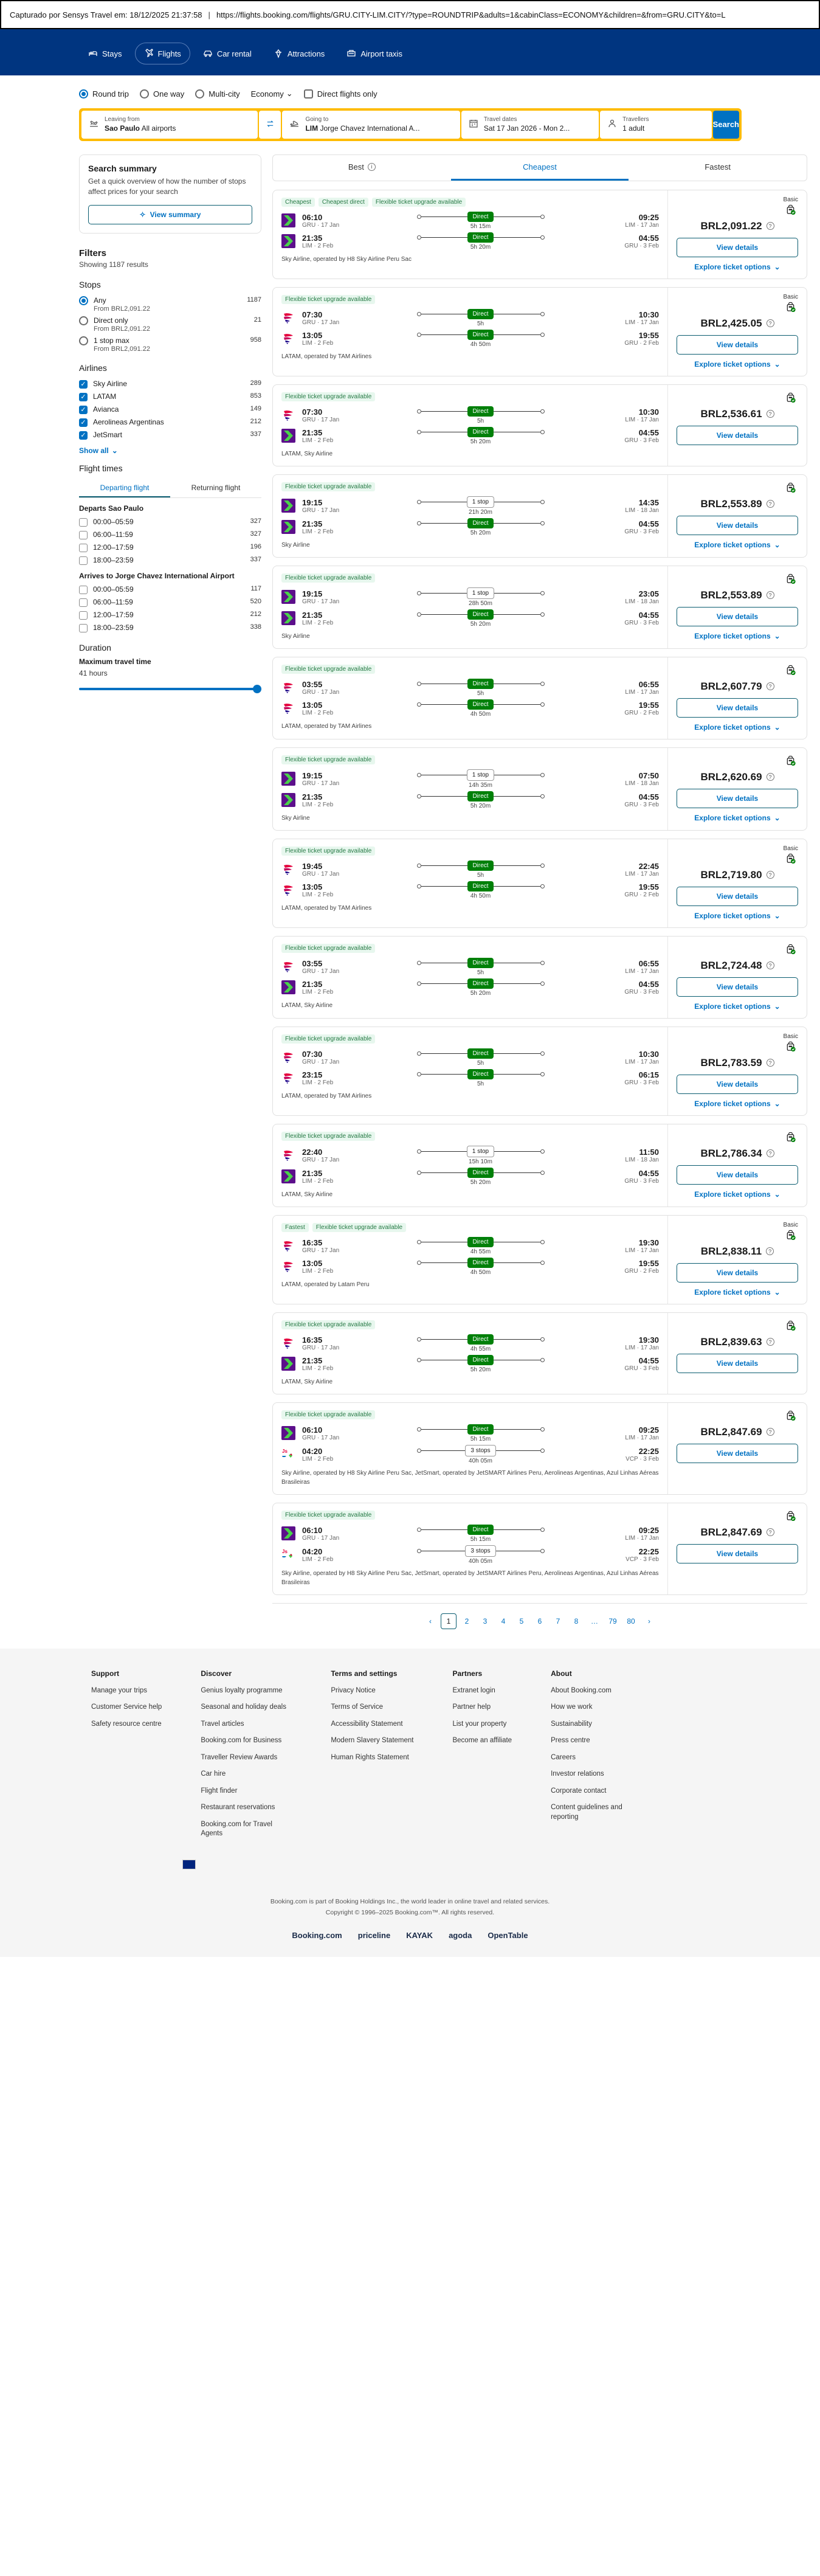 Image resolution: width=820 pixels, height=2576 pixels. Describe the element at coordinates (162, 53) in the screenshot. I see `nav-item-flights: Flights` at that location.